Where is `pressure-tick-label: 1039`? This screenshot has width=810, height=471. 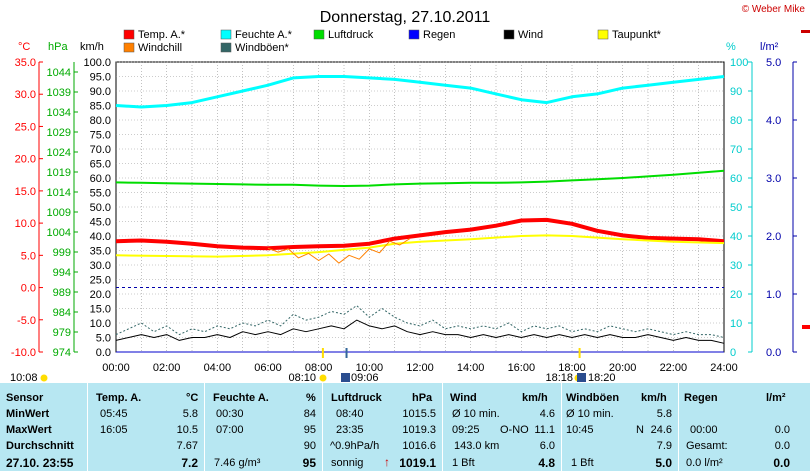
pressure-tick-label: 1039 is located at coordinates (59, 93).